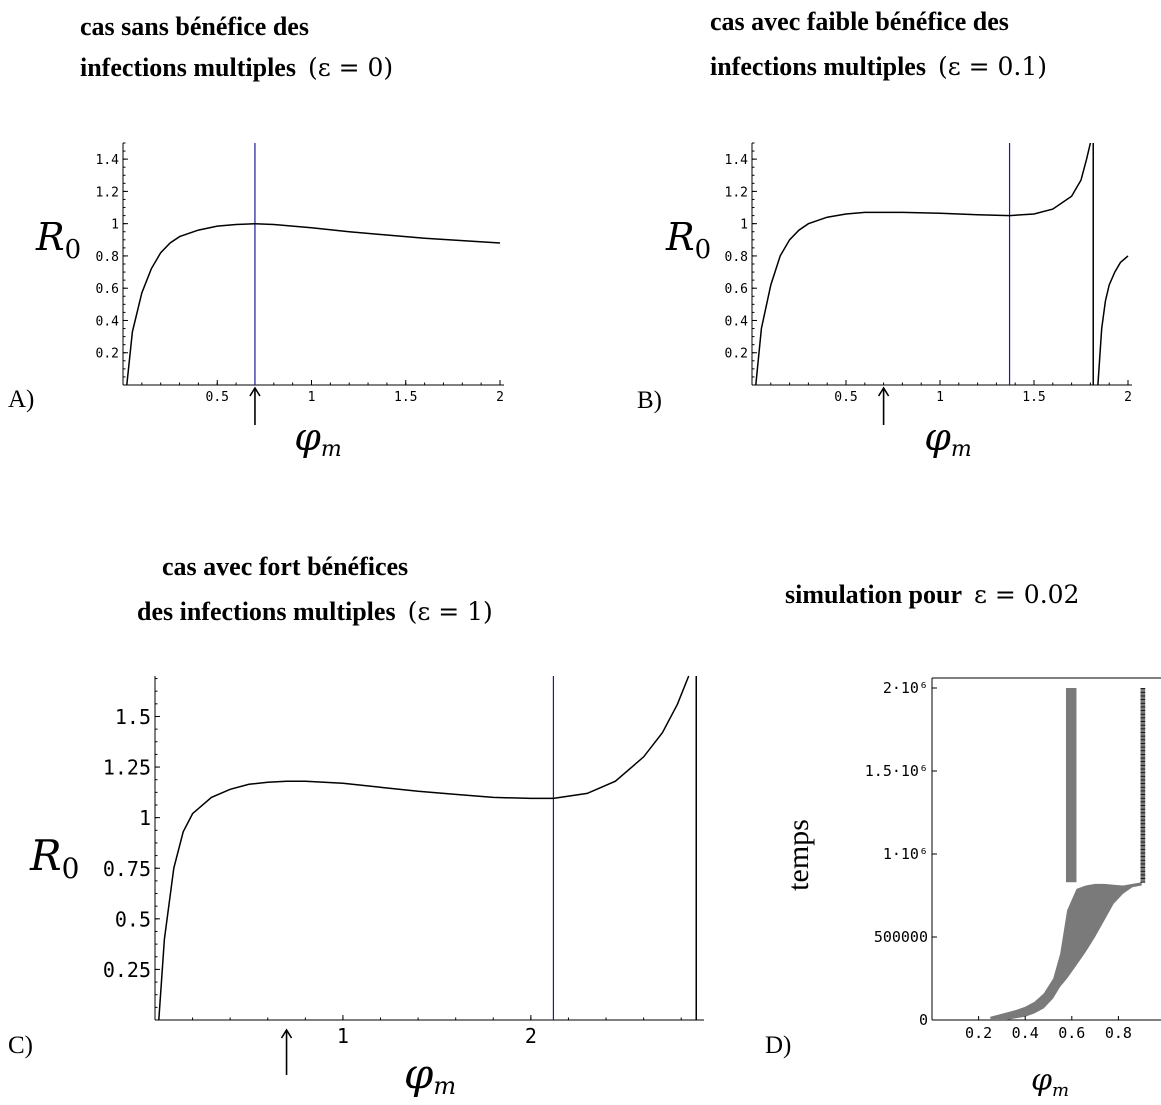 The height and width of the screenshot is (1105, 1161). Describe the element at coordinates (1060, 1090) in the screenshot. I see `panel-d-x-label-sub: m` at that location.